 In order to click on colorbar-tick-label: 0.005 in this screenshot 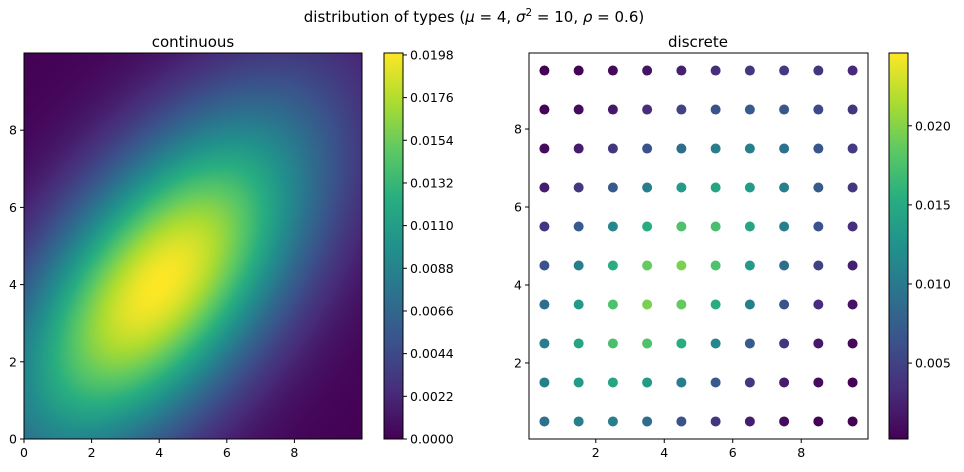, I will do `click(933, 363)`.